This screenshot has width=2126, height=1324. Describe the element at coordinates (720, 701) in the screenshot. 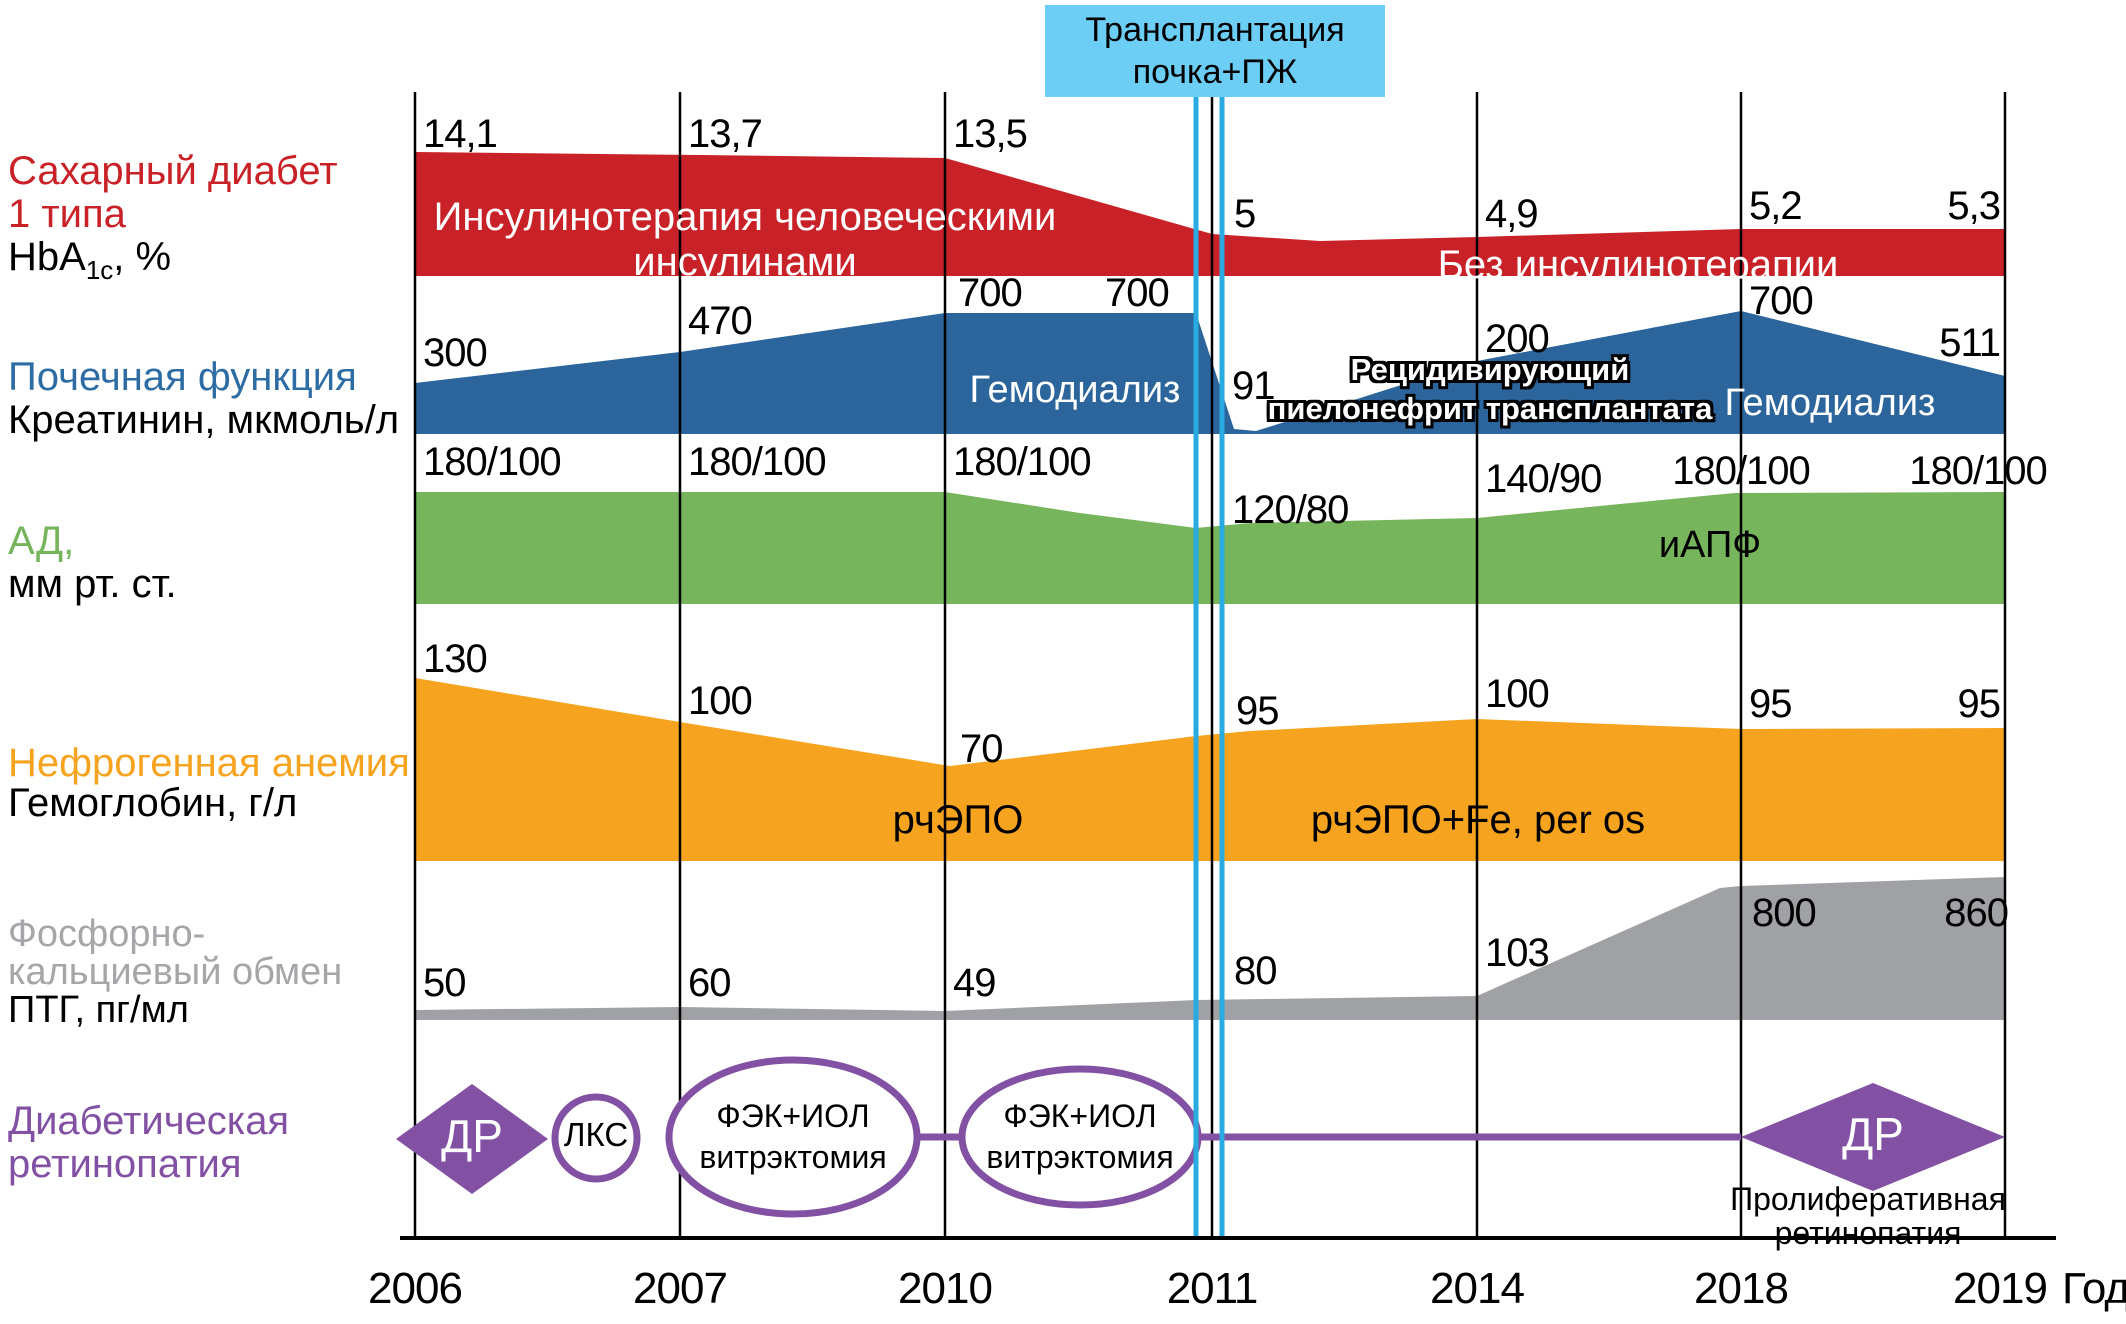

I see `value-hemoglobin-2007: 100` at that location.